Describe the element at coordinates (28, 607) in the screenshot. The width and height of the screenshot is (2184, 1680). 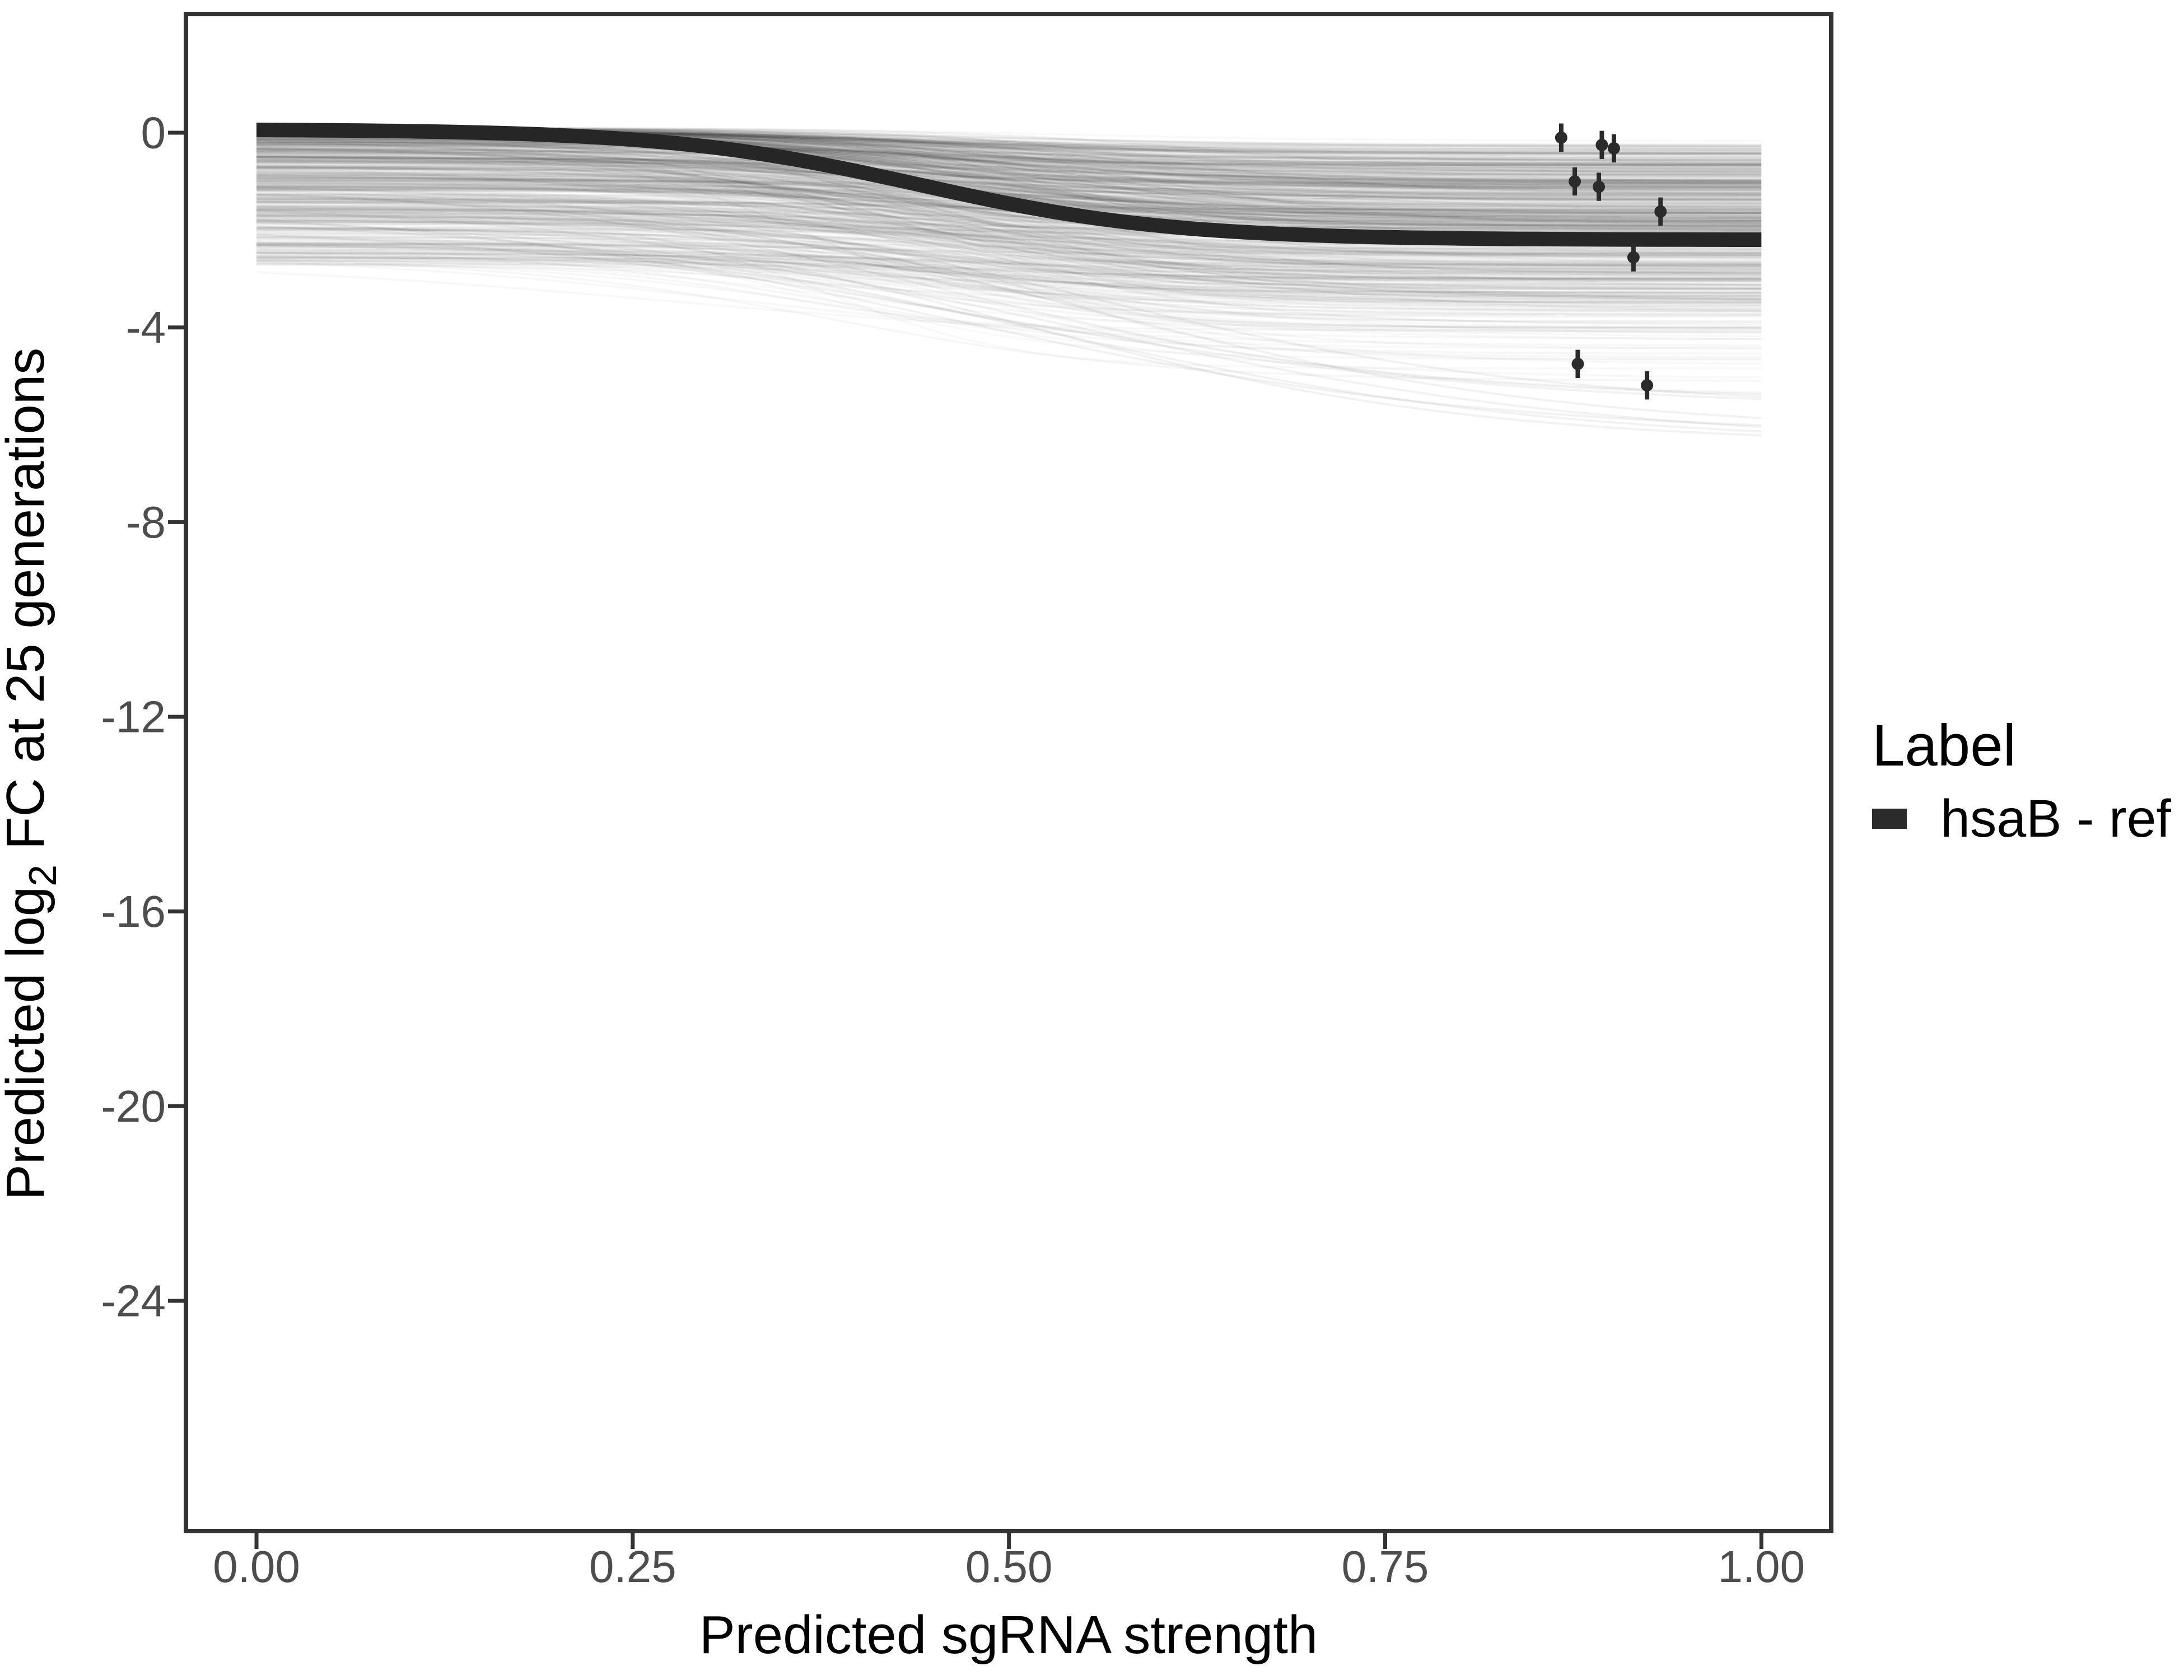
I see `y-axis-title-part2: FC at 25 generations` at that location.